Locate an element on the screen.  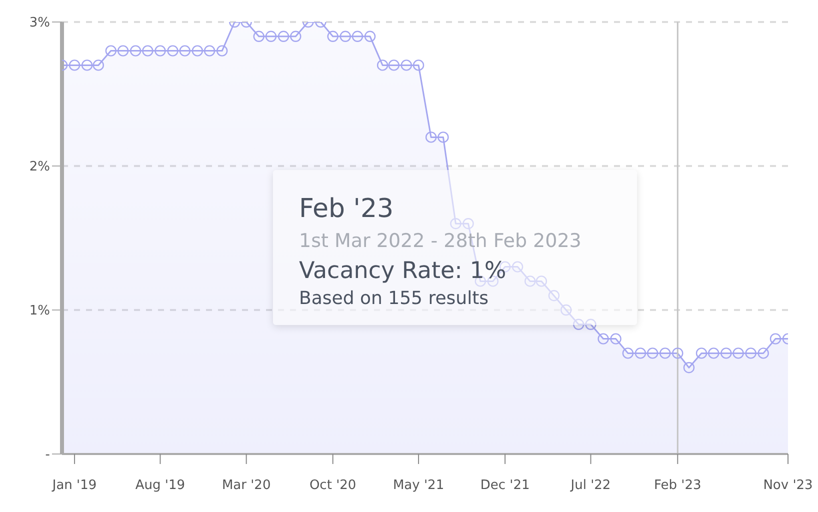
annotation: Based on 155 results is located at coordinates (394, 298).